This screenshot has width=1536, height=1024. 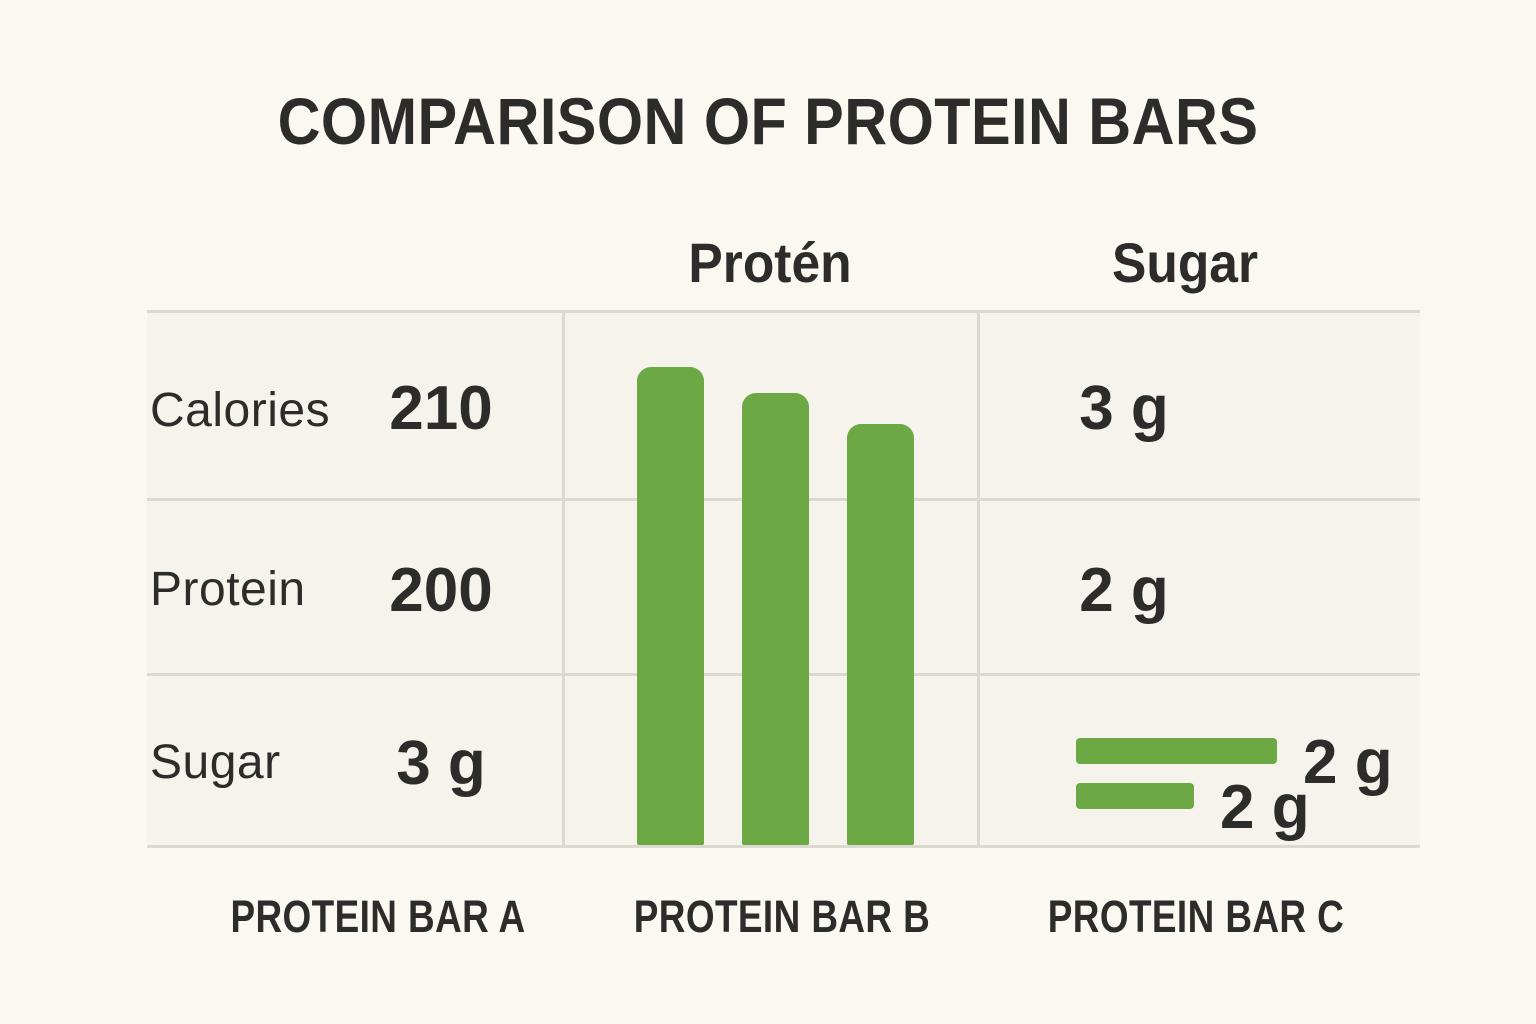 What do you see at coordinates (1135, 796) in the screenshot?
I see `sugar-horizontal-bar-short` at bounding box center [1135, 796].